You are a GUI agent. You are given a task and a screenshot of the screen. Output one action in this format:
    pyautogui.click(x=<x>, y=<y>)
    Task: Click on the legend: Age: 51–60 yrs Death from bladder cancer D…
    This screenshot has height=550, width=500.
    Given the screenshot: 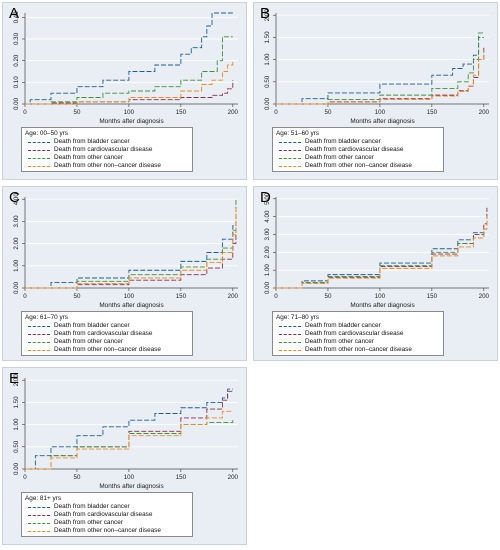 What is the action you would take?
    pyautogui.click(x=358, y=149)
    